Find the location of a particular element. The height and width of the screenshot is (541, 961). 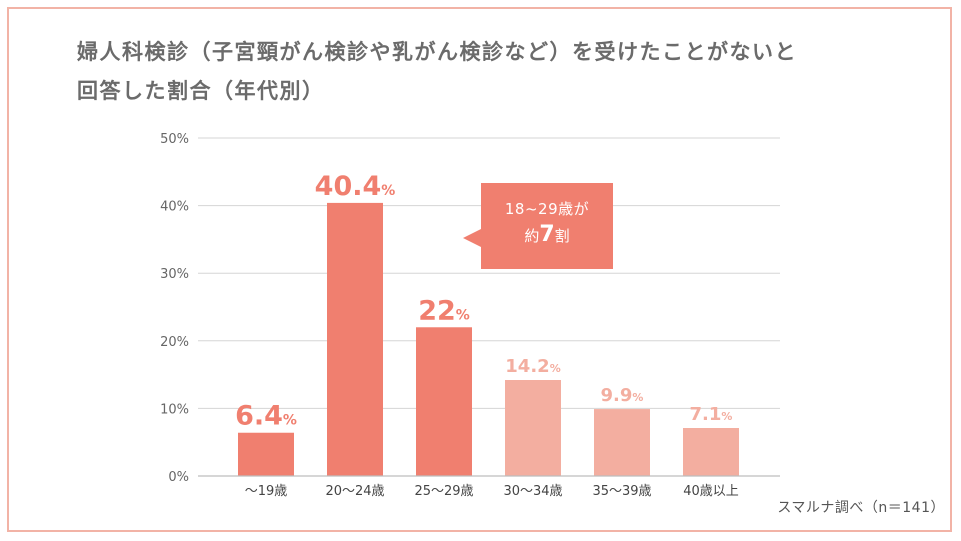

chart-title-line2: 回答した割合（年代別） is located at coordinates (201, 91).